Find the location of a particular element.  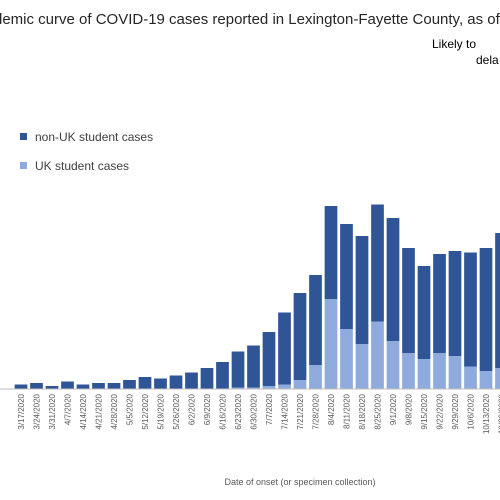

x-tick-label: 9/15/2020 is located at coordinates (424, 411).